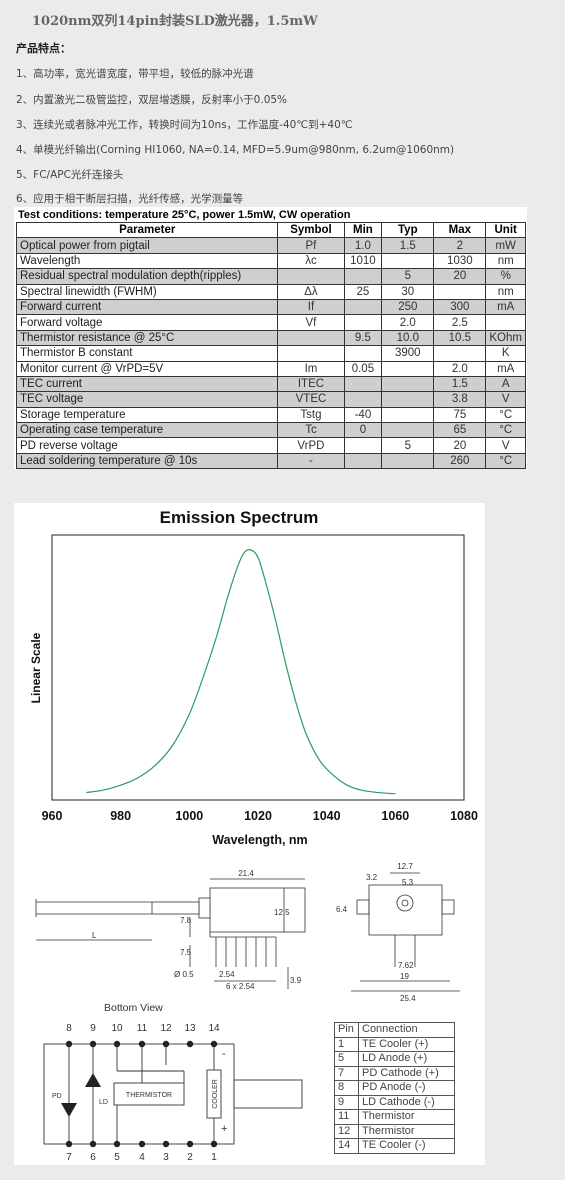 The image size is (565, 1180). I want to click on spec-cell-max: 1030, so click(460, 261).